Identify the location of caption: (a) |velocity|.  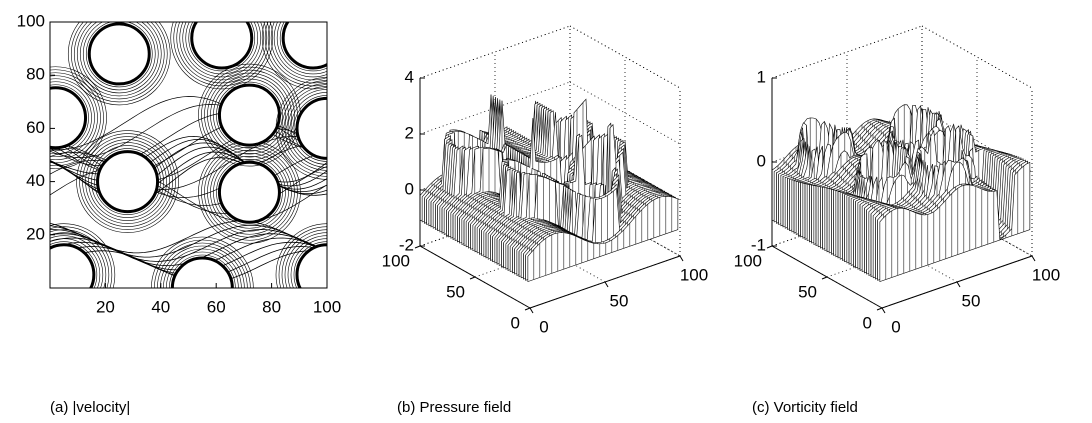
(90, 407).